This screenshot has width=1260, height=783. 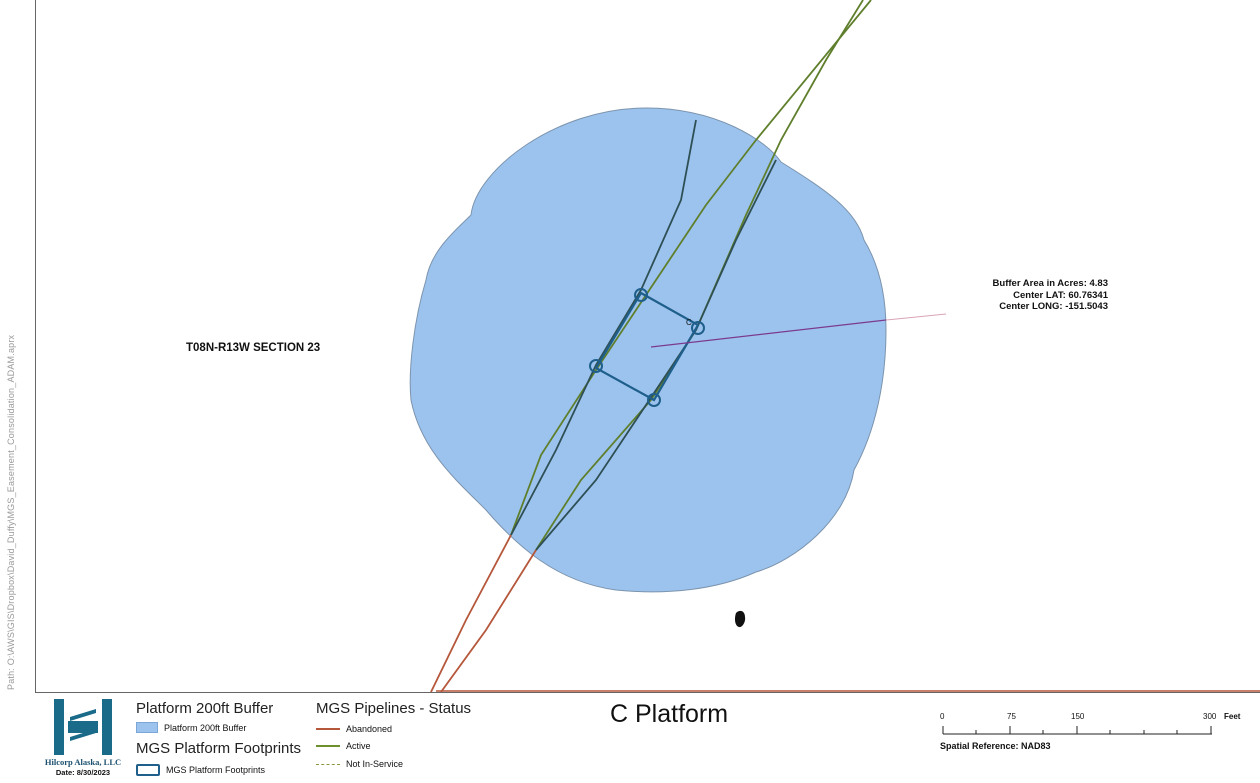 I want to click on map-feature-mark, so click(x=740, y=619).